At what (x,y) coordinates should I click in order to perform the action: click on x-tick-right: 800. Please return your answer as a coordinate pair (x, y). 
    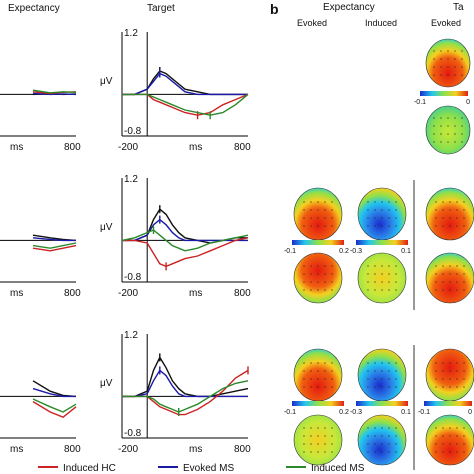
    Looking at the image, I should click on (242, 147).